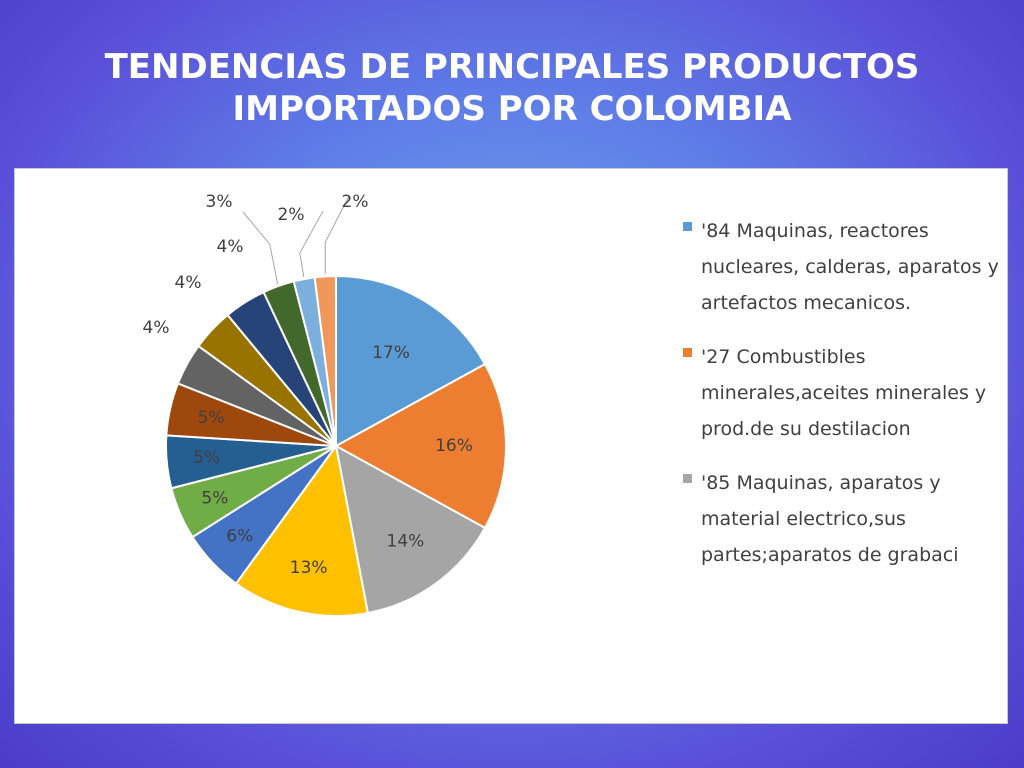  Describe the element at coordinates (391, 353) in the screenshot. I see `slice-data-label: 17%` at that location.